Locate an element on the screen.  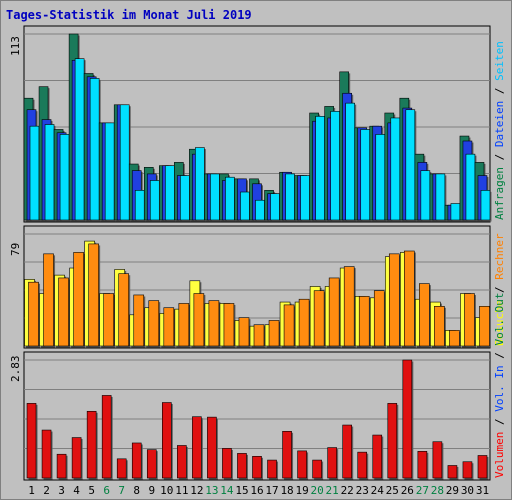
x-tick-label: 21 is located at coordinates (332, 490).